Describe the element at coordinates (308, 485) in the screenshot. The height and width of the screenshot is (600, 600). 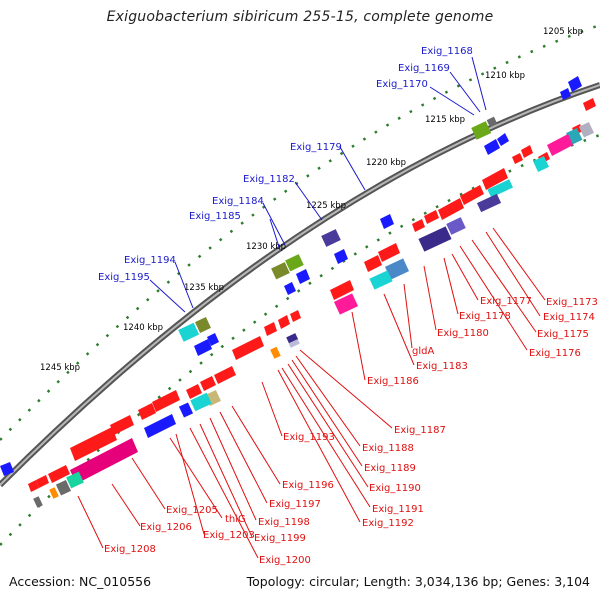
I see `gene-label-exig-1196: Exig_1196` at that location.